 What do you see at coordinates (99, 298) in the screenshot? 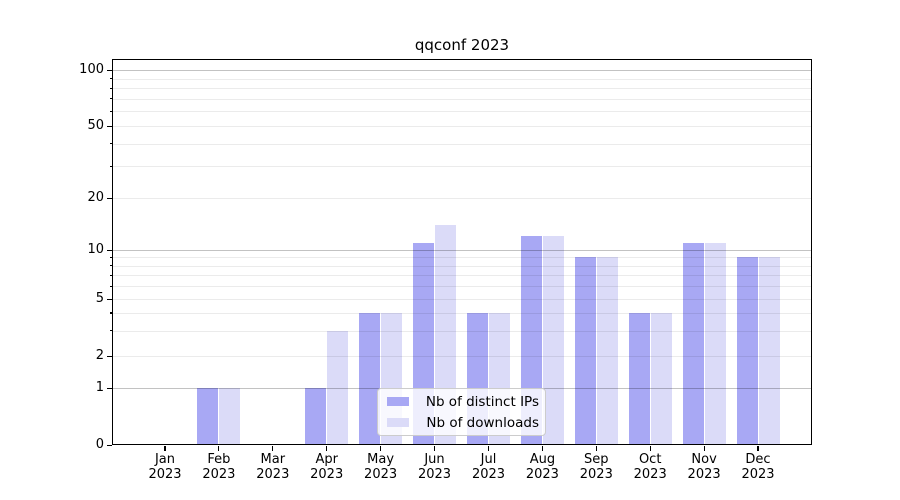
I see `y-tick-label: 5` at bounding box center [99, 298].